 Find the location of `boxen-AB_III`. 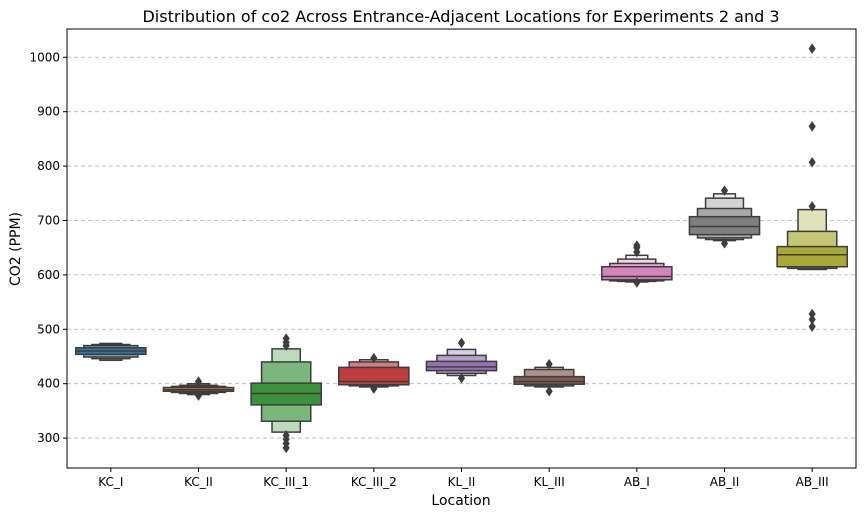

boxen-AB_III is located at coordinates (812, 187).